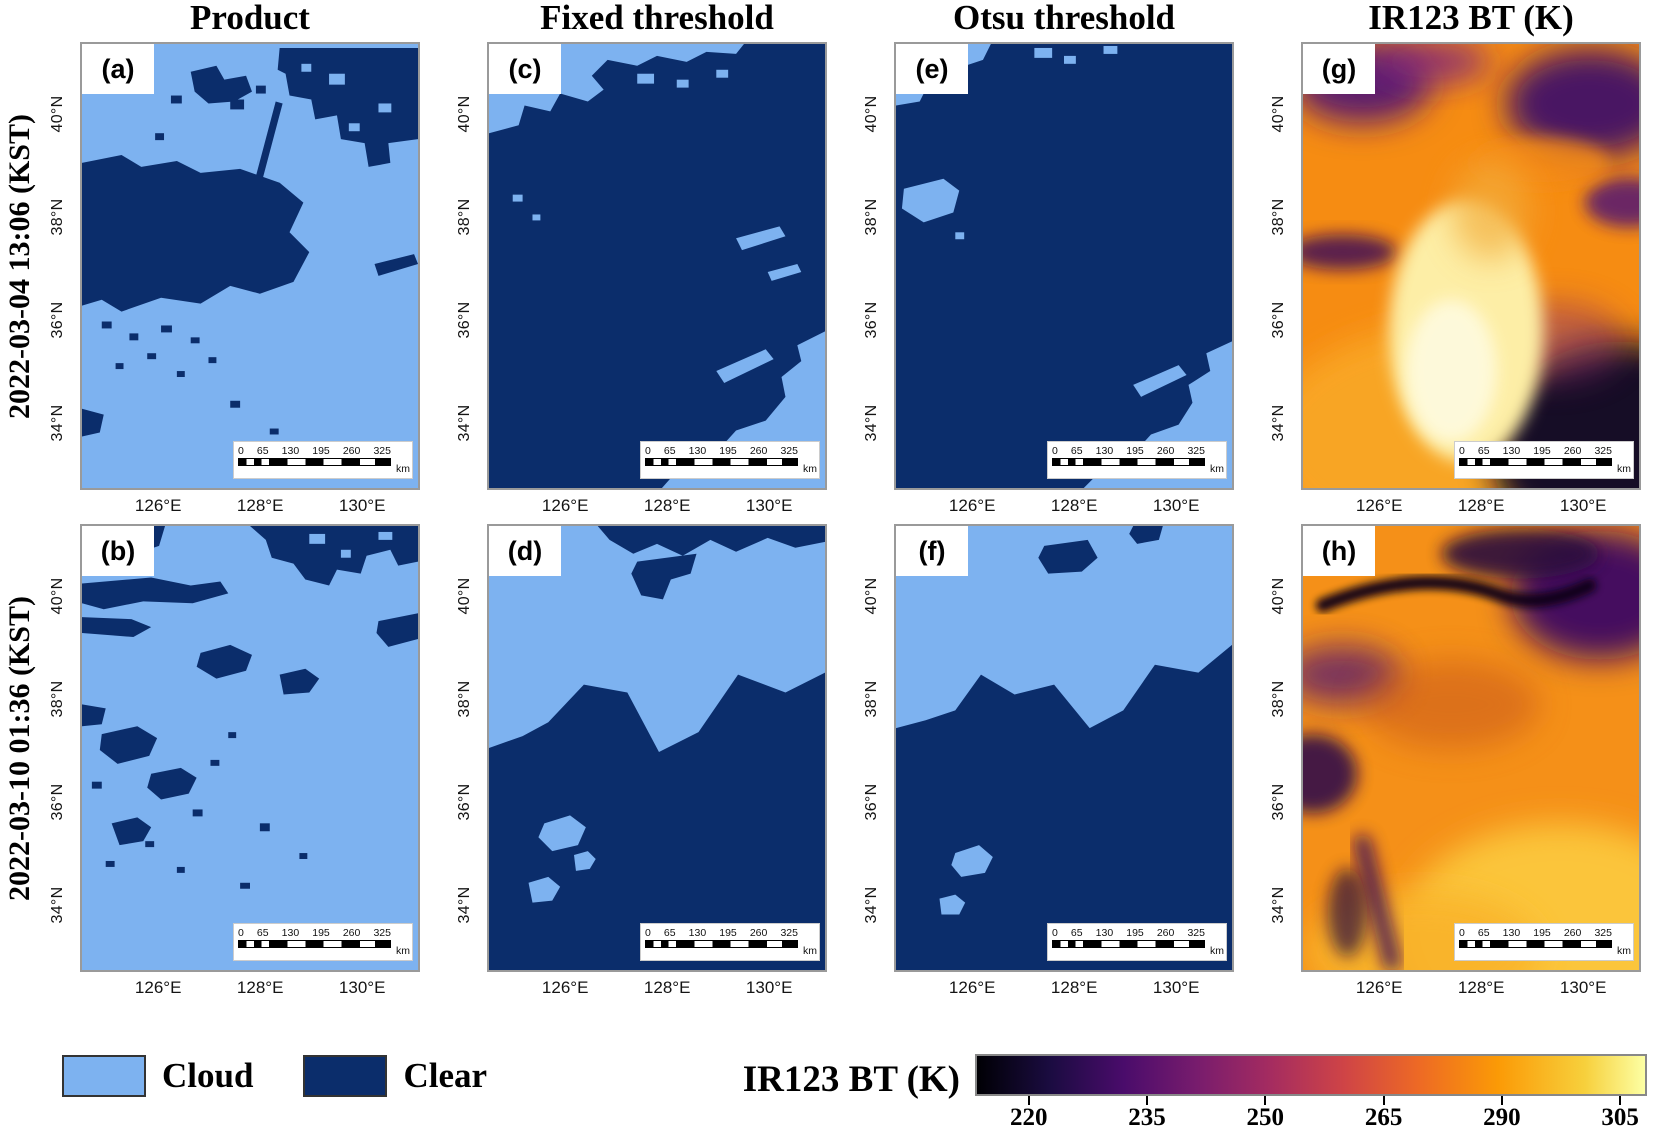 Image resolution: width=1667 pixels, height=1136 pixels. I want to click on scalebar-h: 0 65 130 195 260 325 km, so click(1544, 942).